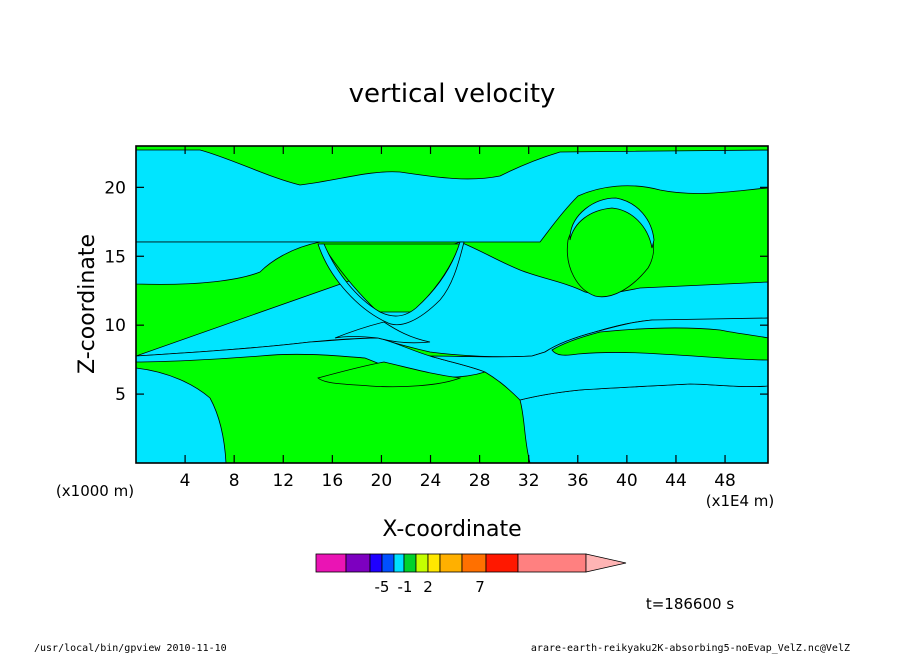  Describe the element at coordinates (451, 529) in the screenshot. I see `x-axis-label: X-coordinate` at that location.